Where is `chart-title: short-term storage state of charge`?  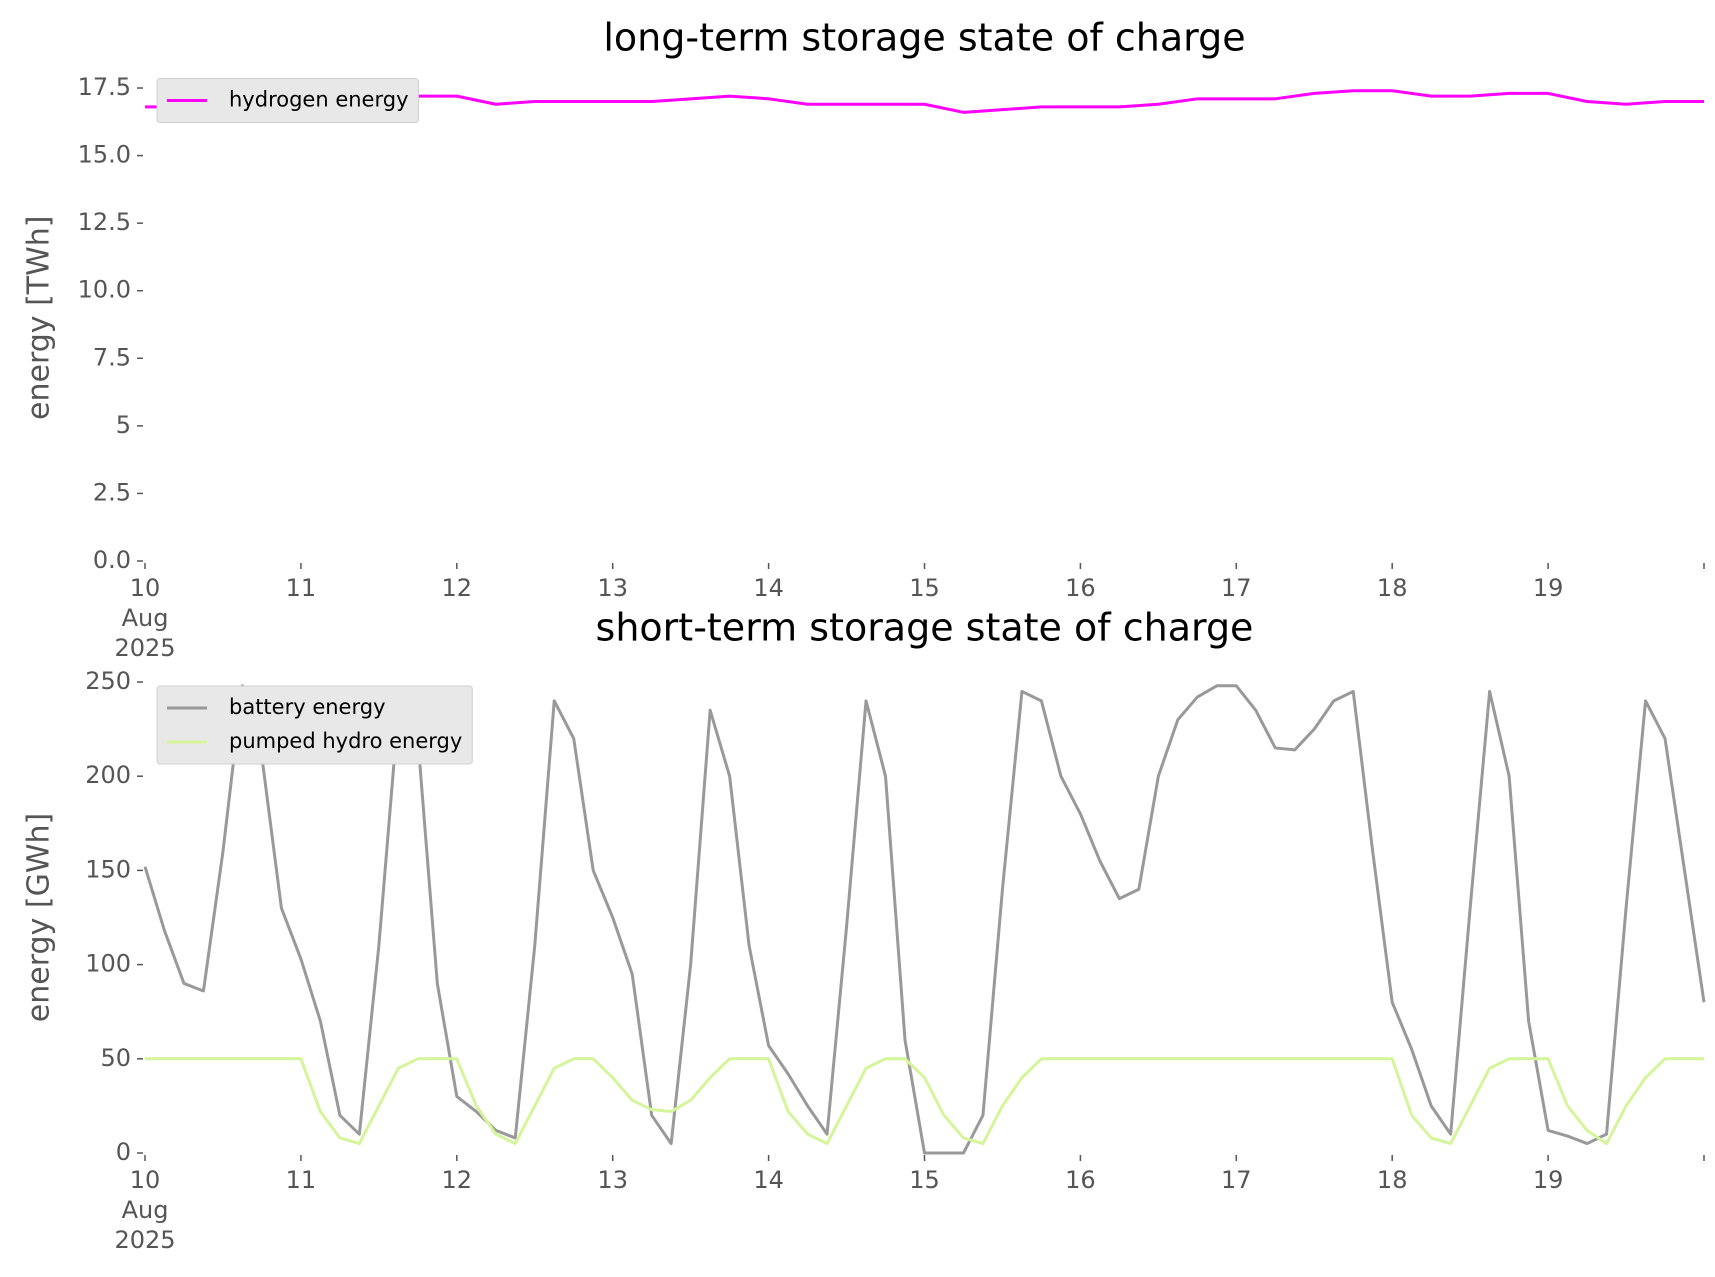 chart-title: short-term storage state of charge is located at coordinates (925, 628).